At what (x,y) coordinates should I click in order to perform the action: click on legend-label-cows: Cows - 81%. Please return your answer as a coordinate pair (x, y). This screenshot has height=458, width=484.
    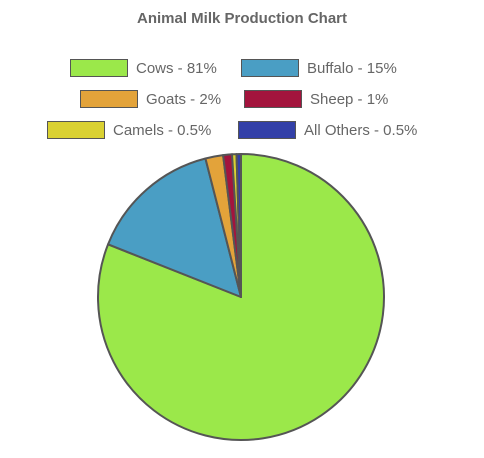
    Looking at the image, I should click on (176, 68).